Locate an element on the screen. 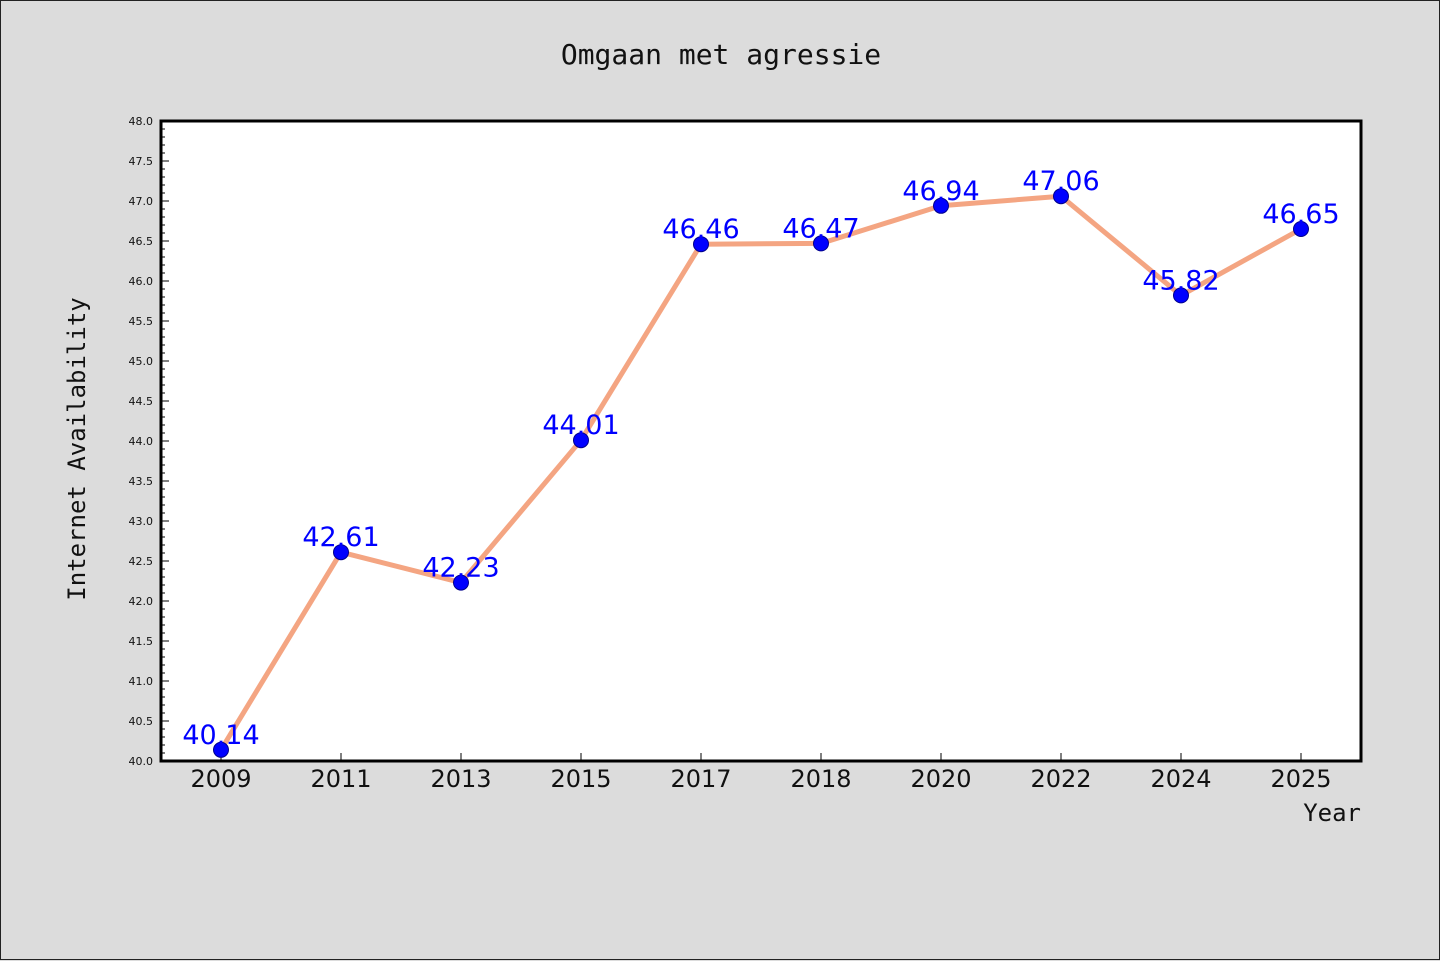 The image size is (1440, 961). y-tick-label: 41.5 is located at coordinates (141, 641).